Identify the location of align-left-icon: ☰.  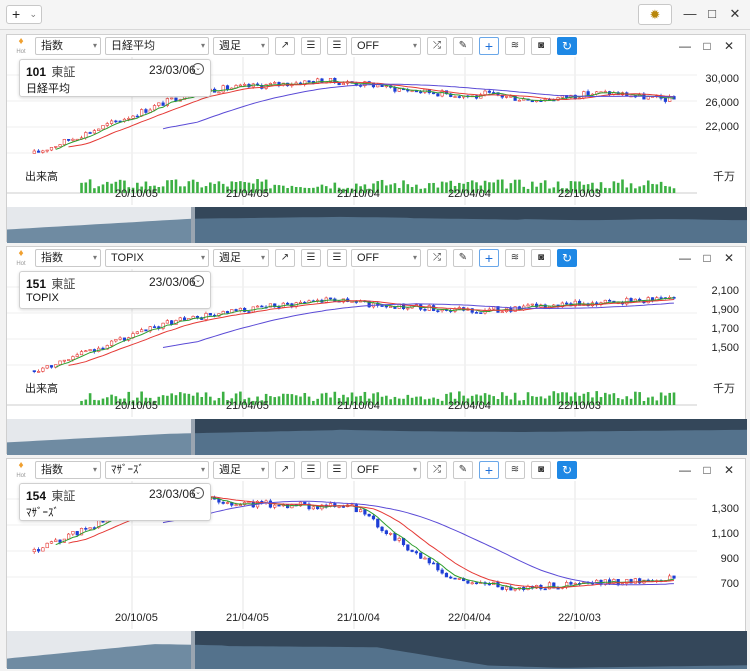
(311, 45).